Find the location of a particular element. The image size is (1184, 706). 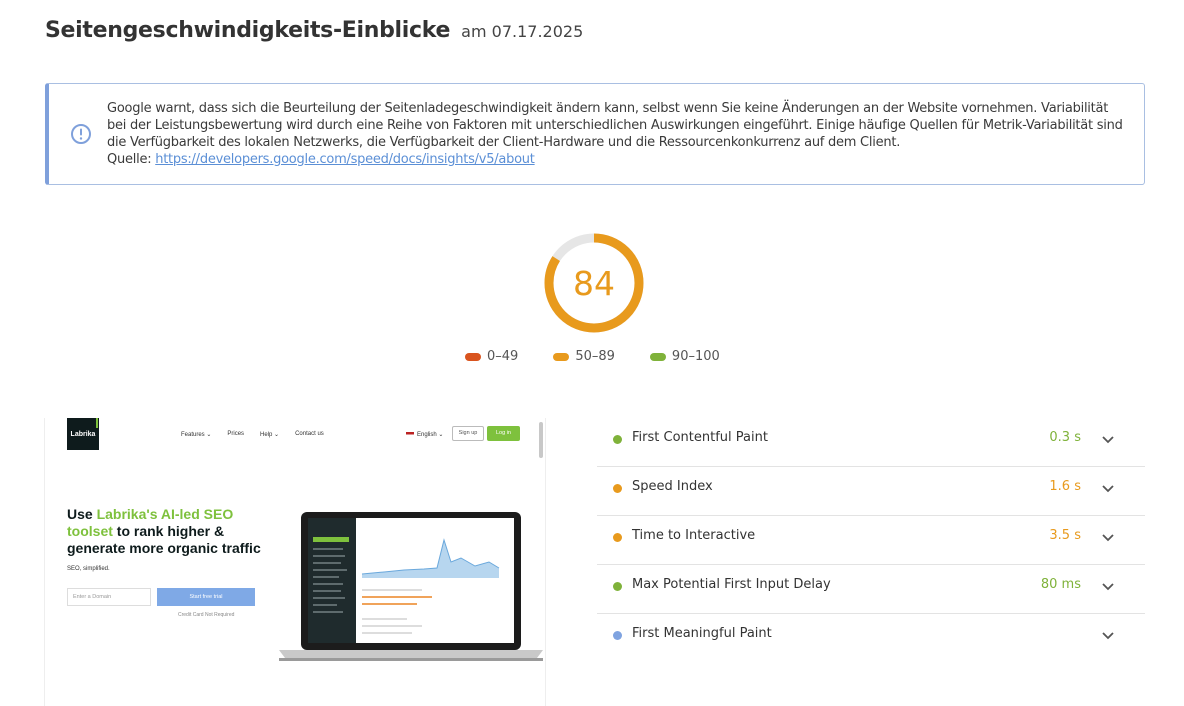

thumbnail-domain-input: Enter a Domain is located at coordinates (109, 597).